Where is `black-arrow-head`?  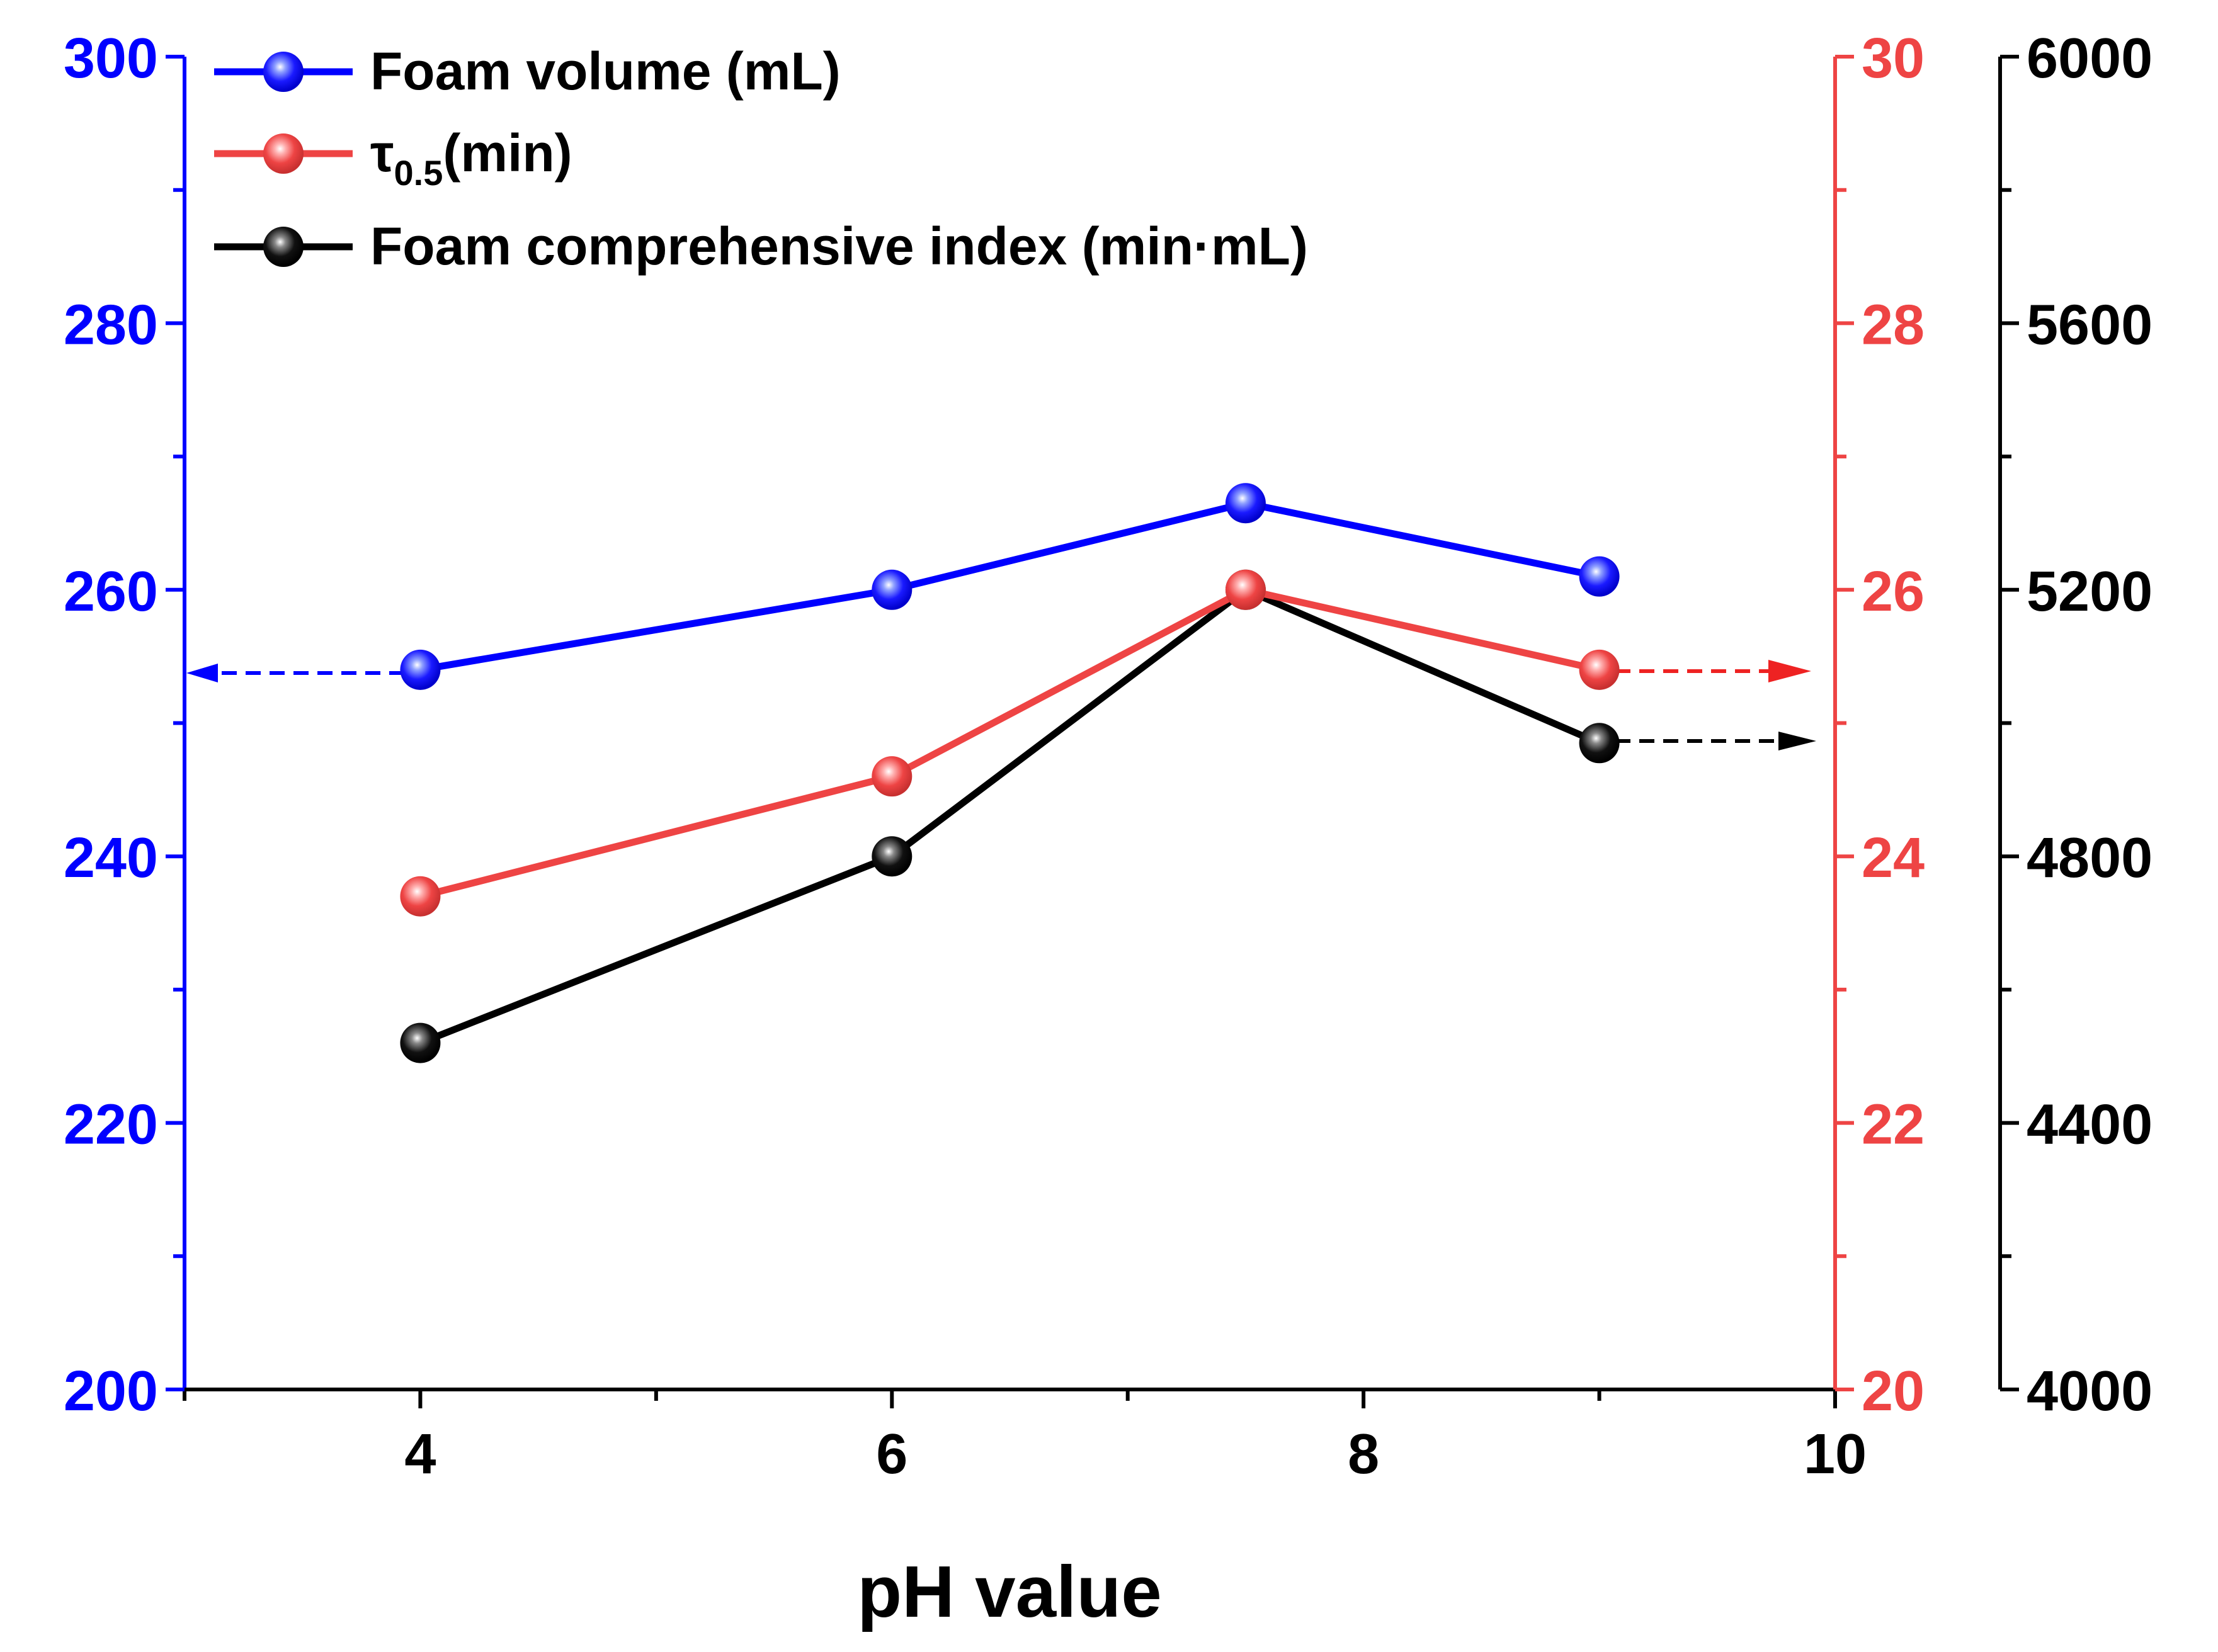 black-arrow-head is located at coordinates (1797, 741).